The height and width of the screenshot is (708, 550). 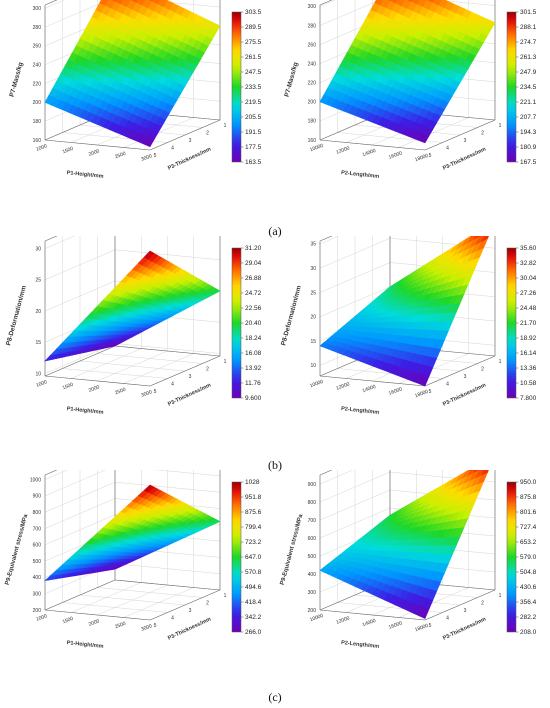 What do you see at coordinates (253, 542) in the screenshot?
I see `colorbar-tick-label: 723.2` at bounding box center [253, 542].